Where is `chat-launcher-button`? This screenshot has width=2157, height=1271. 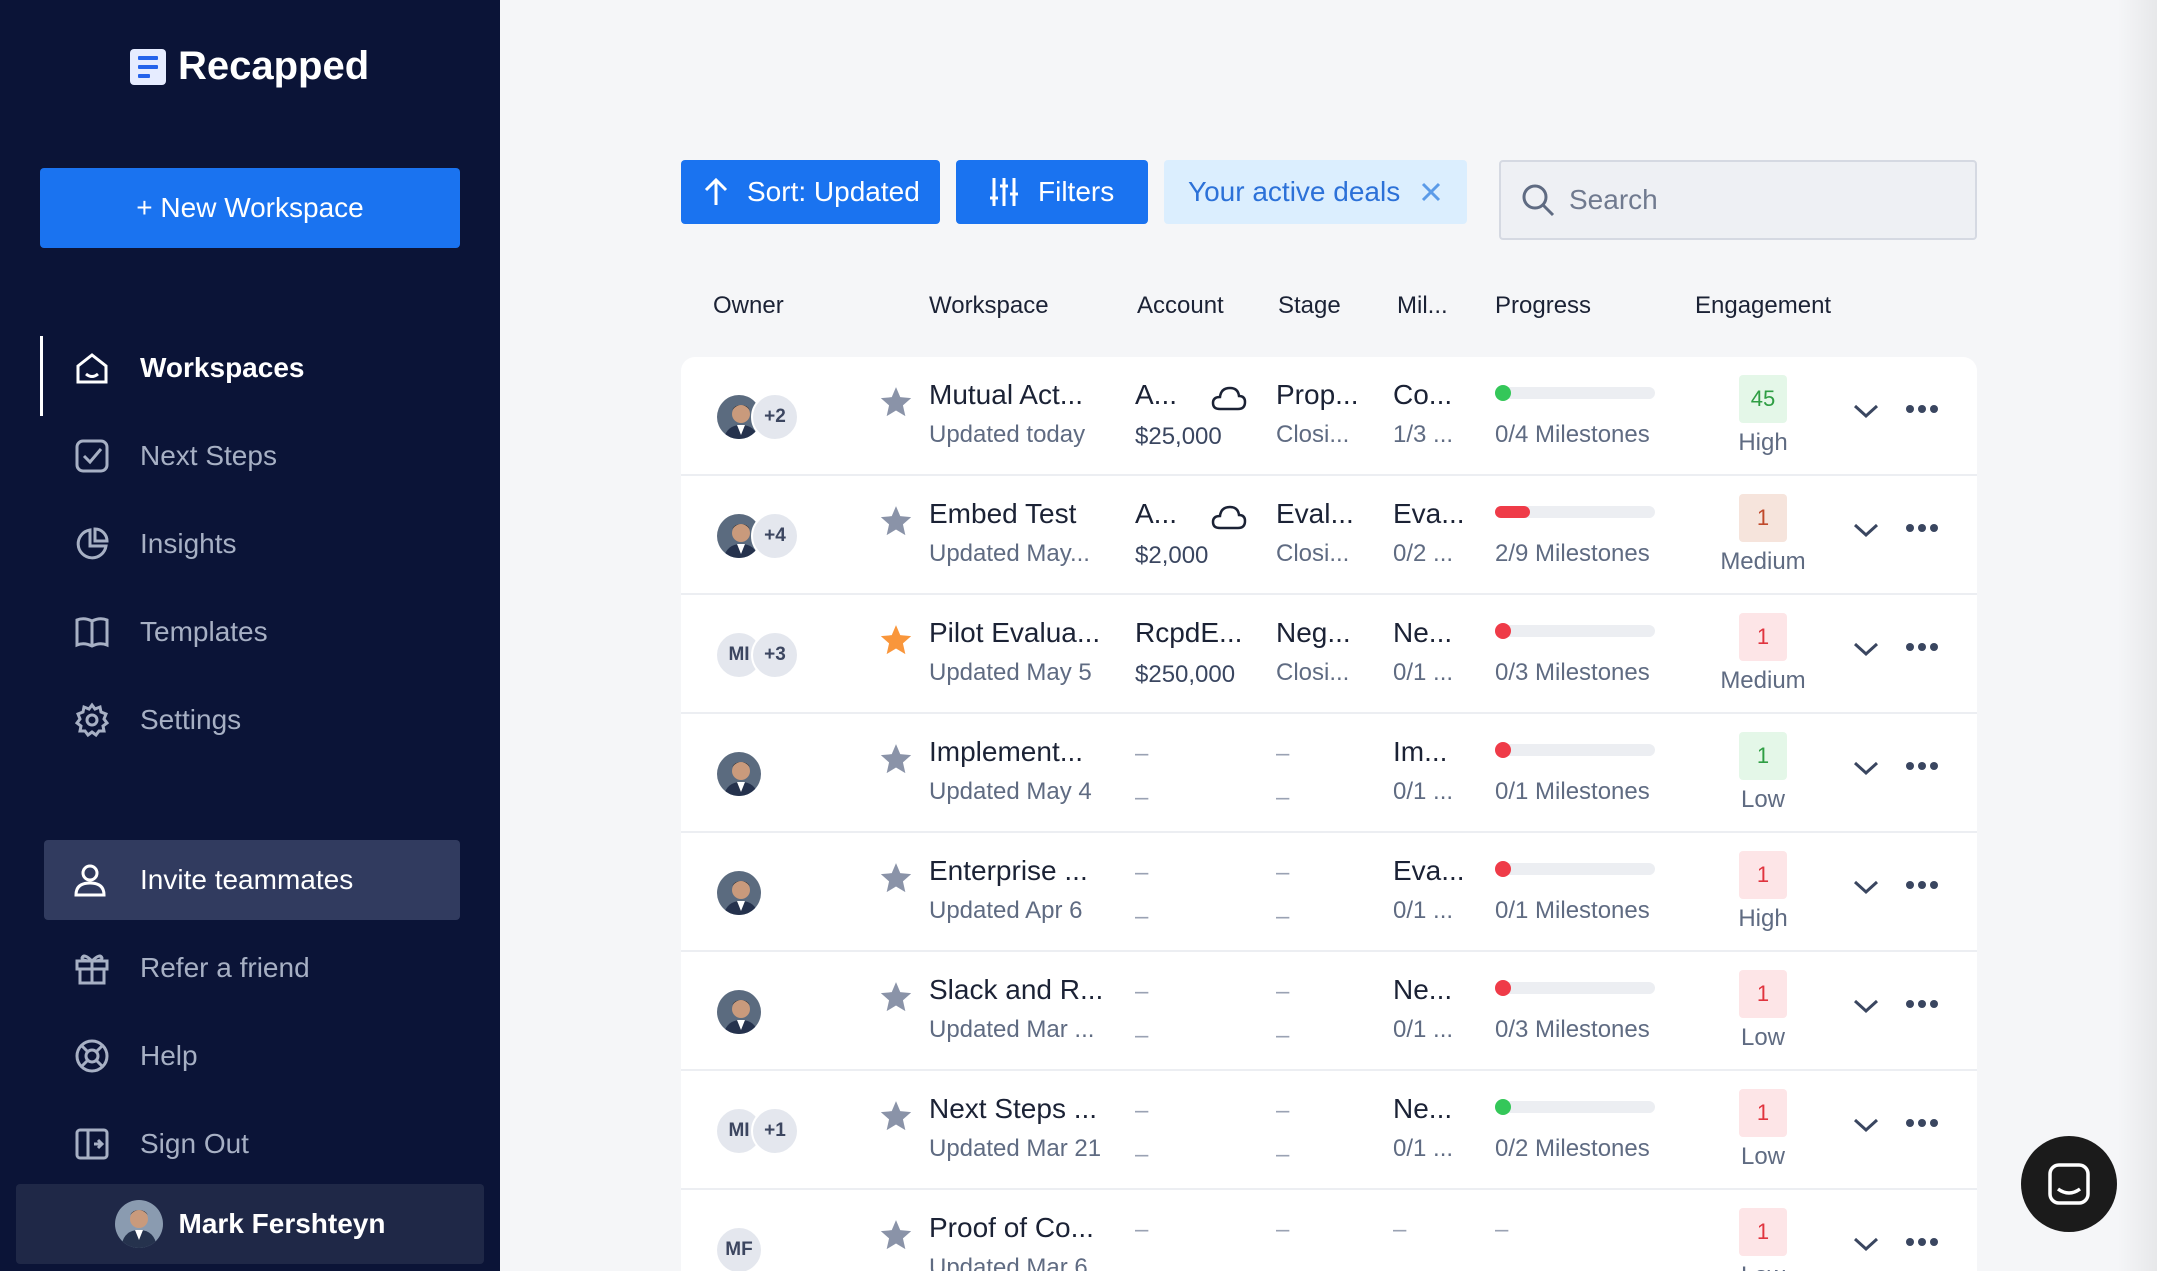 chat-launcher-button is located at coordinates (2069, 1184).